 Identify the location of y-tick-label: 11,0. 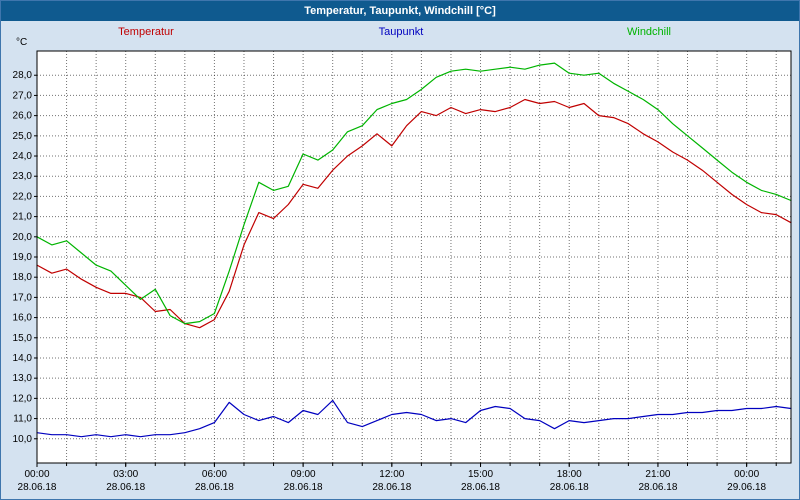
(22, 419).